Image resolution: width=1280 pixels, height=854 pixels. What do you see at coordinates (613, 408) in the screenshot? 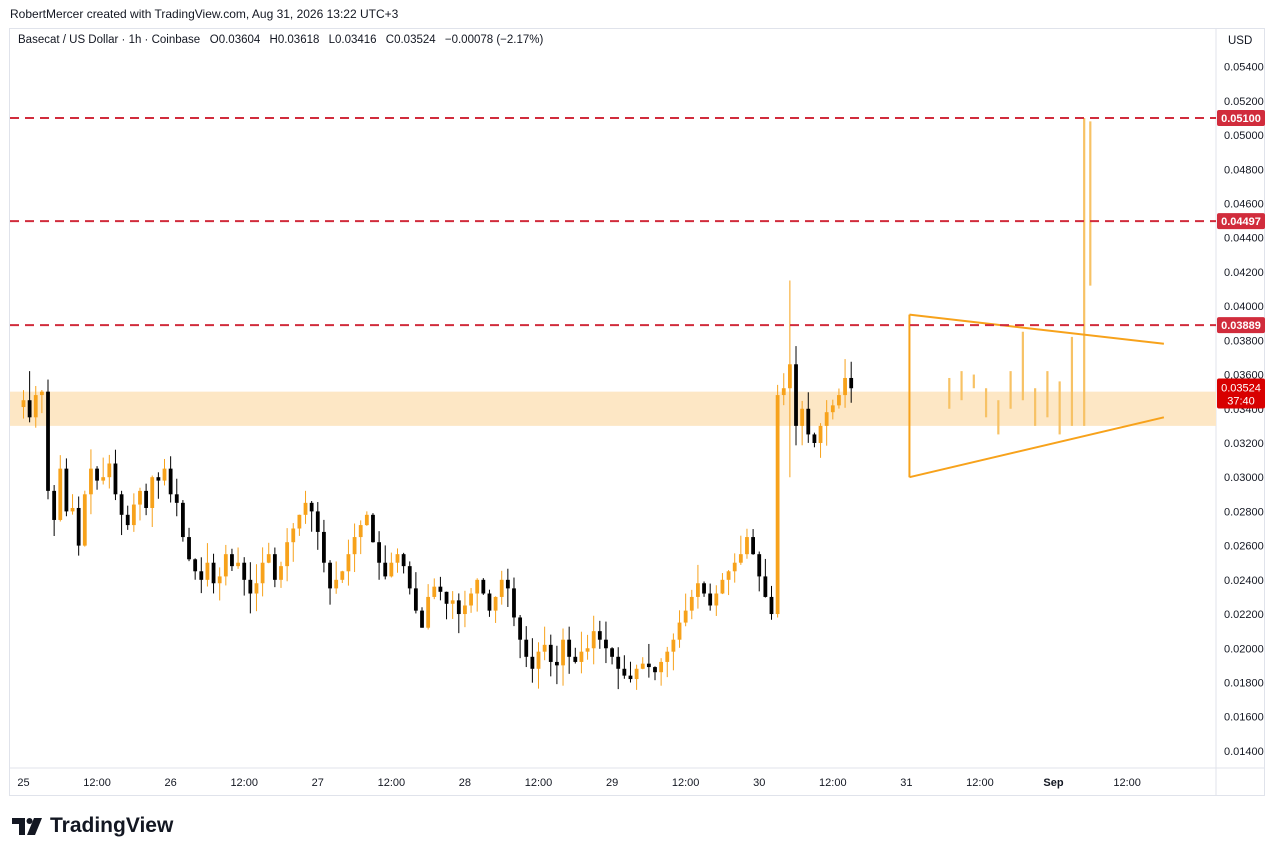
I see `support-zone` at bounding box center [613, 408].